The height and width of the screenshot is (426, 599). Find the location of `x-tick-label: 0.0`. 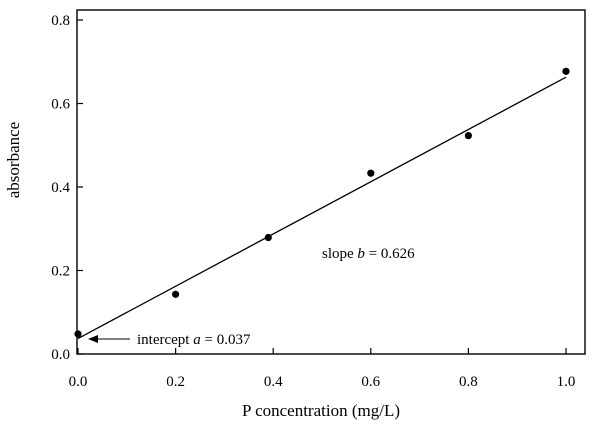

x-tick-label: 0.0 is located at coordinates (78, 382).